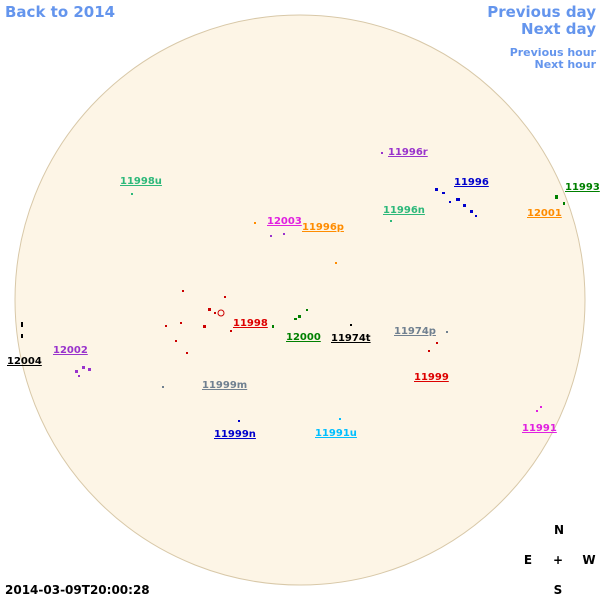  I want to click on region-label: 11991u, so click(336, 433).